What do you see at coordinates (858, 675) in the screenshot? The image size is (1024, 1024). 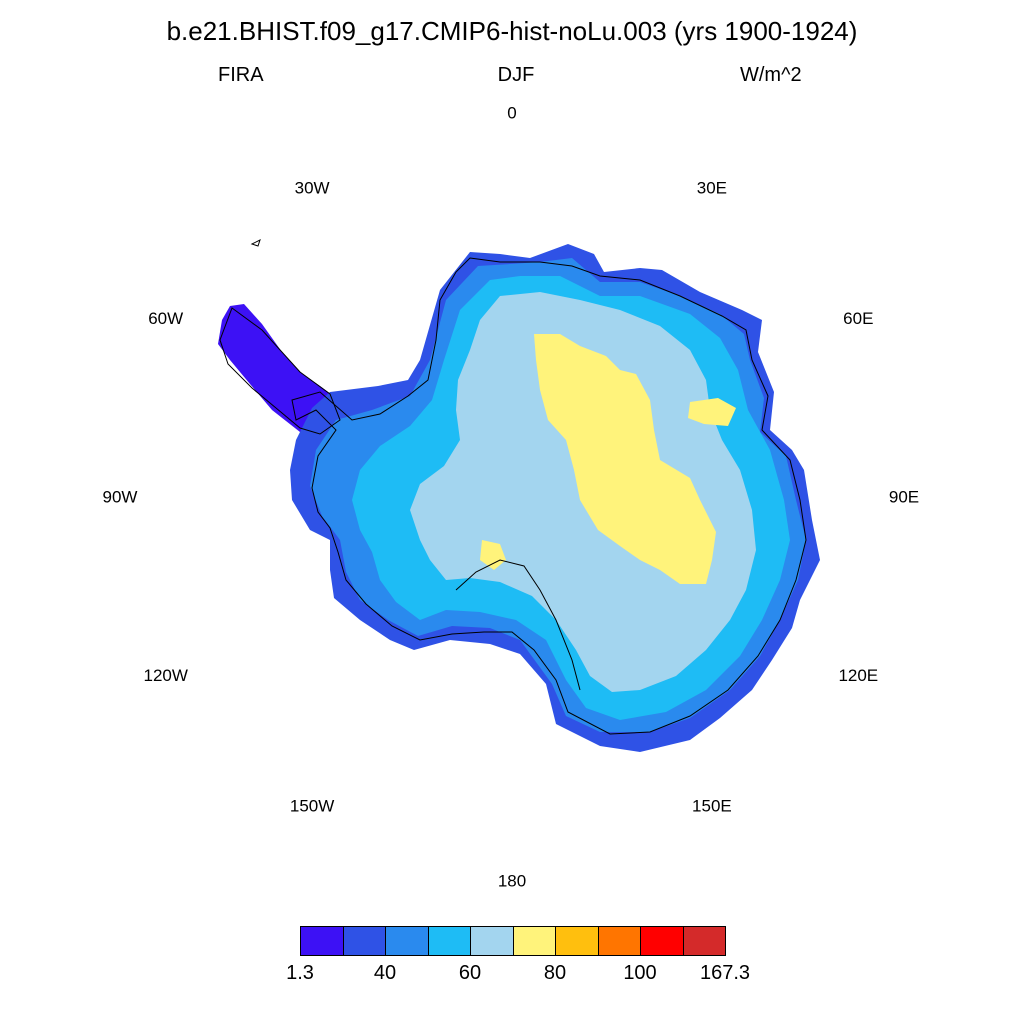 I see `longitude-label: 120E` at bounding box center [858, 675].